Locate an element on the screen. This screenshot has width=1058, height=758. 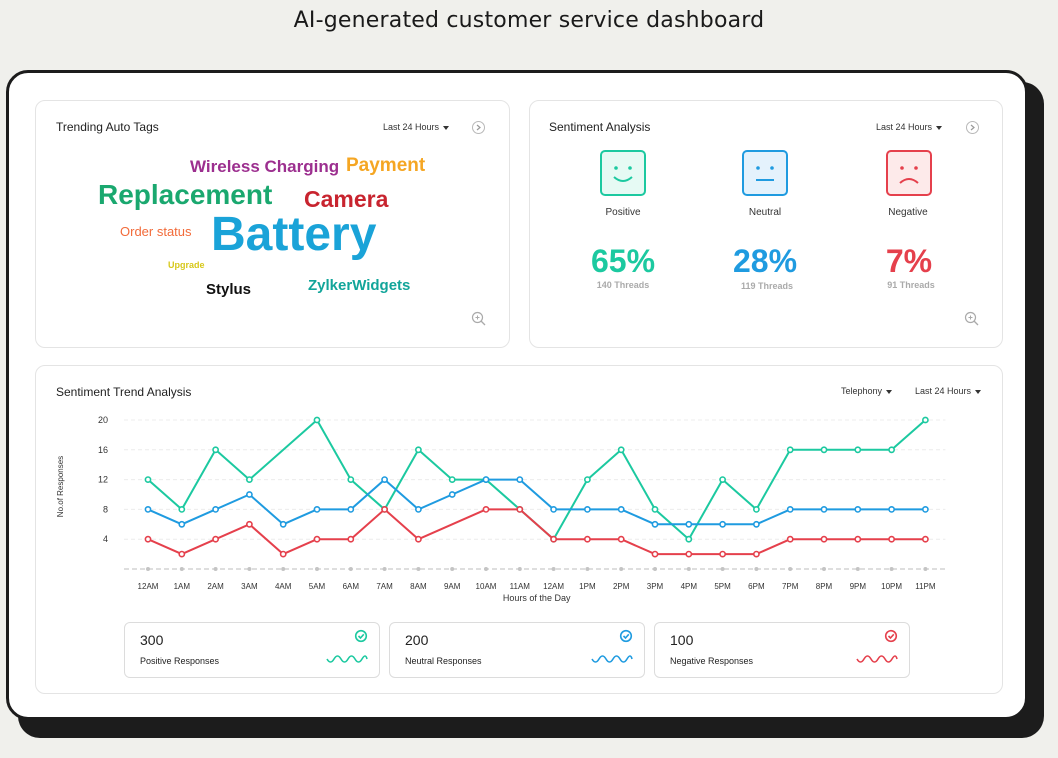
x-tick-label: 8PM is located at coordinates (824, 586).